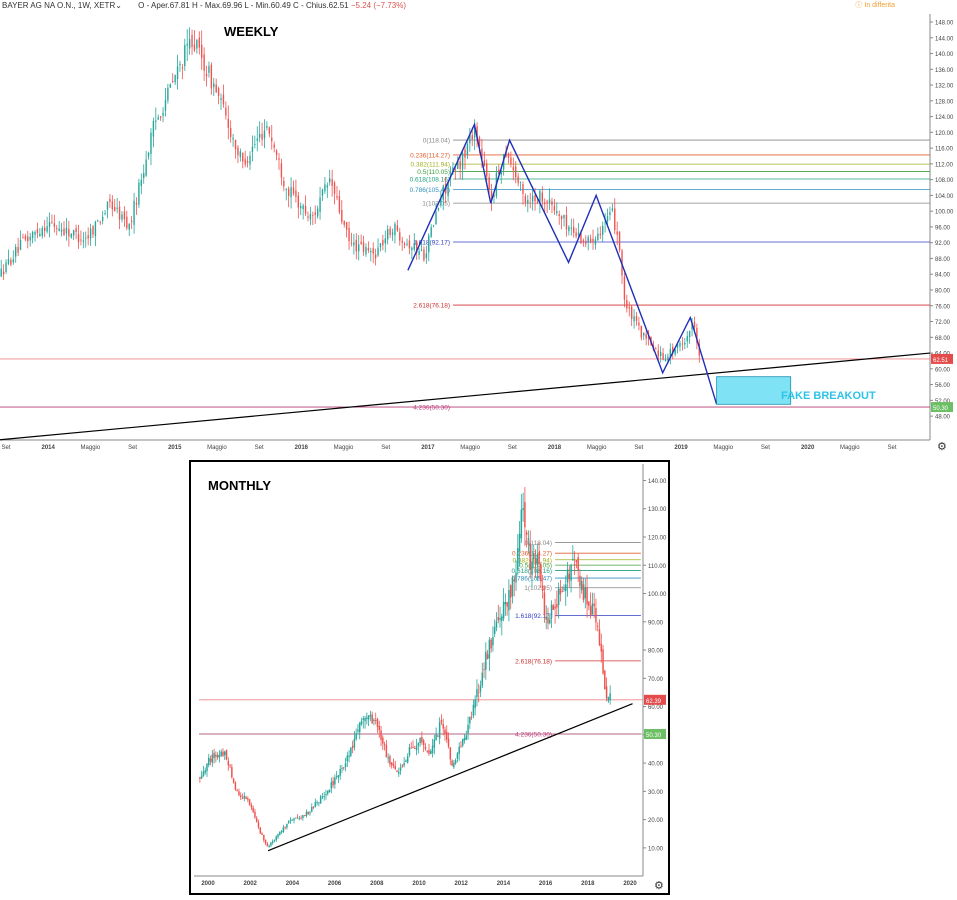 The image size is (957, 900). Describe the element at coordinates (944, 213) in the screenshot. I see `y-tick-label: 100.00` at that location.